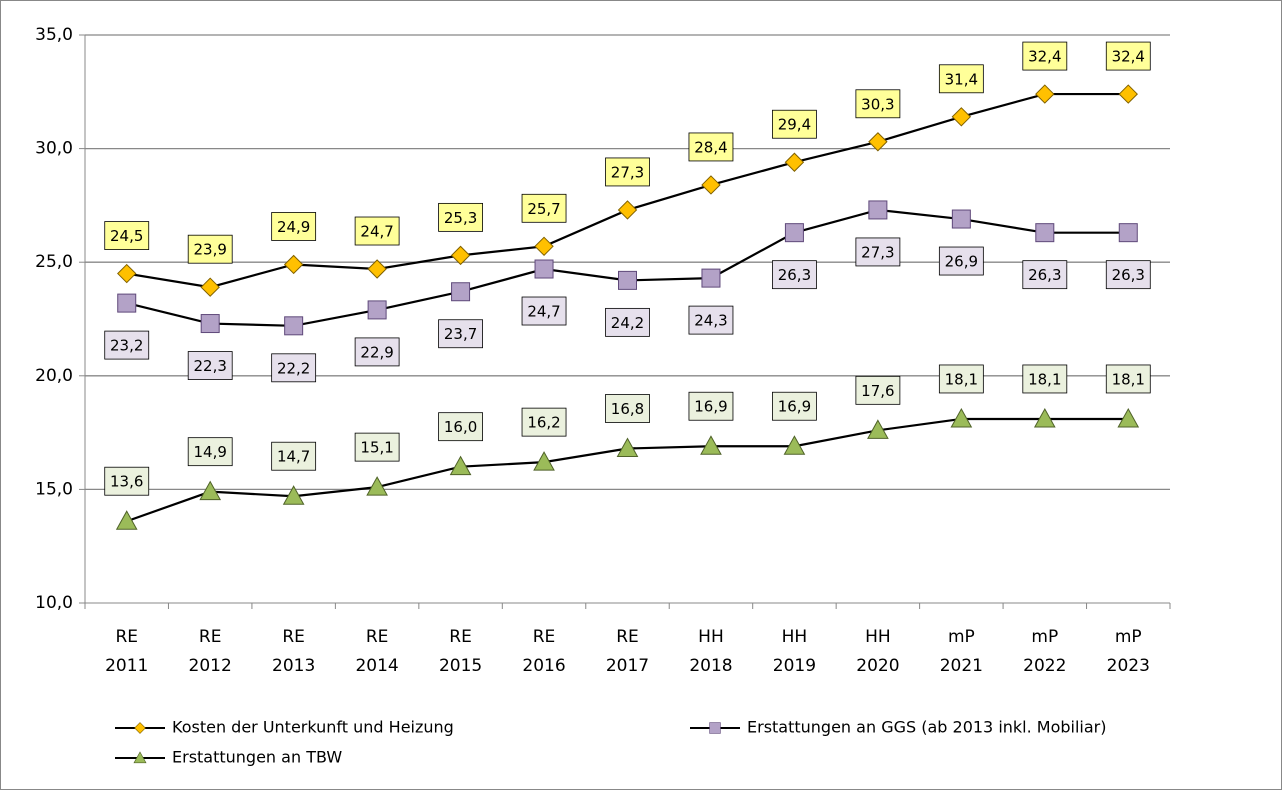 This screenshot has width=1283, height=791. I want to click on data-label: 23,7, so click(460, 334).